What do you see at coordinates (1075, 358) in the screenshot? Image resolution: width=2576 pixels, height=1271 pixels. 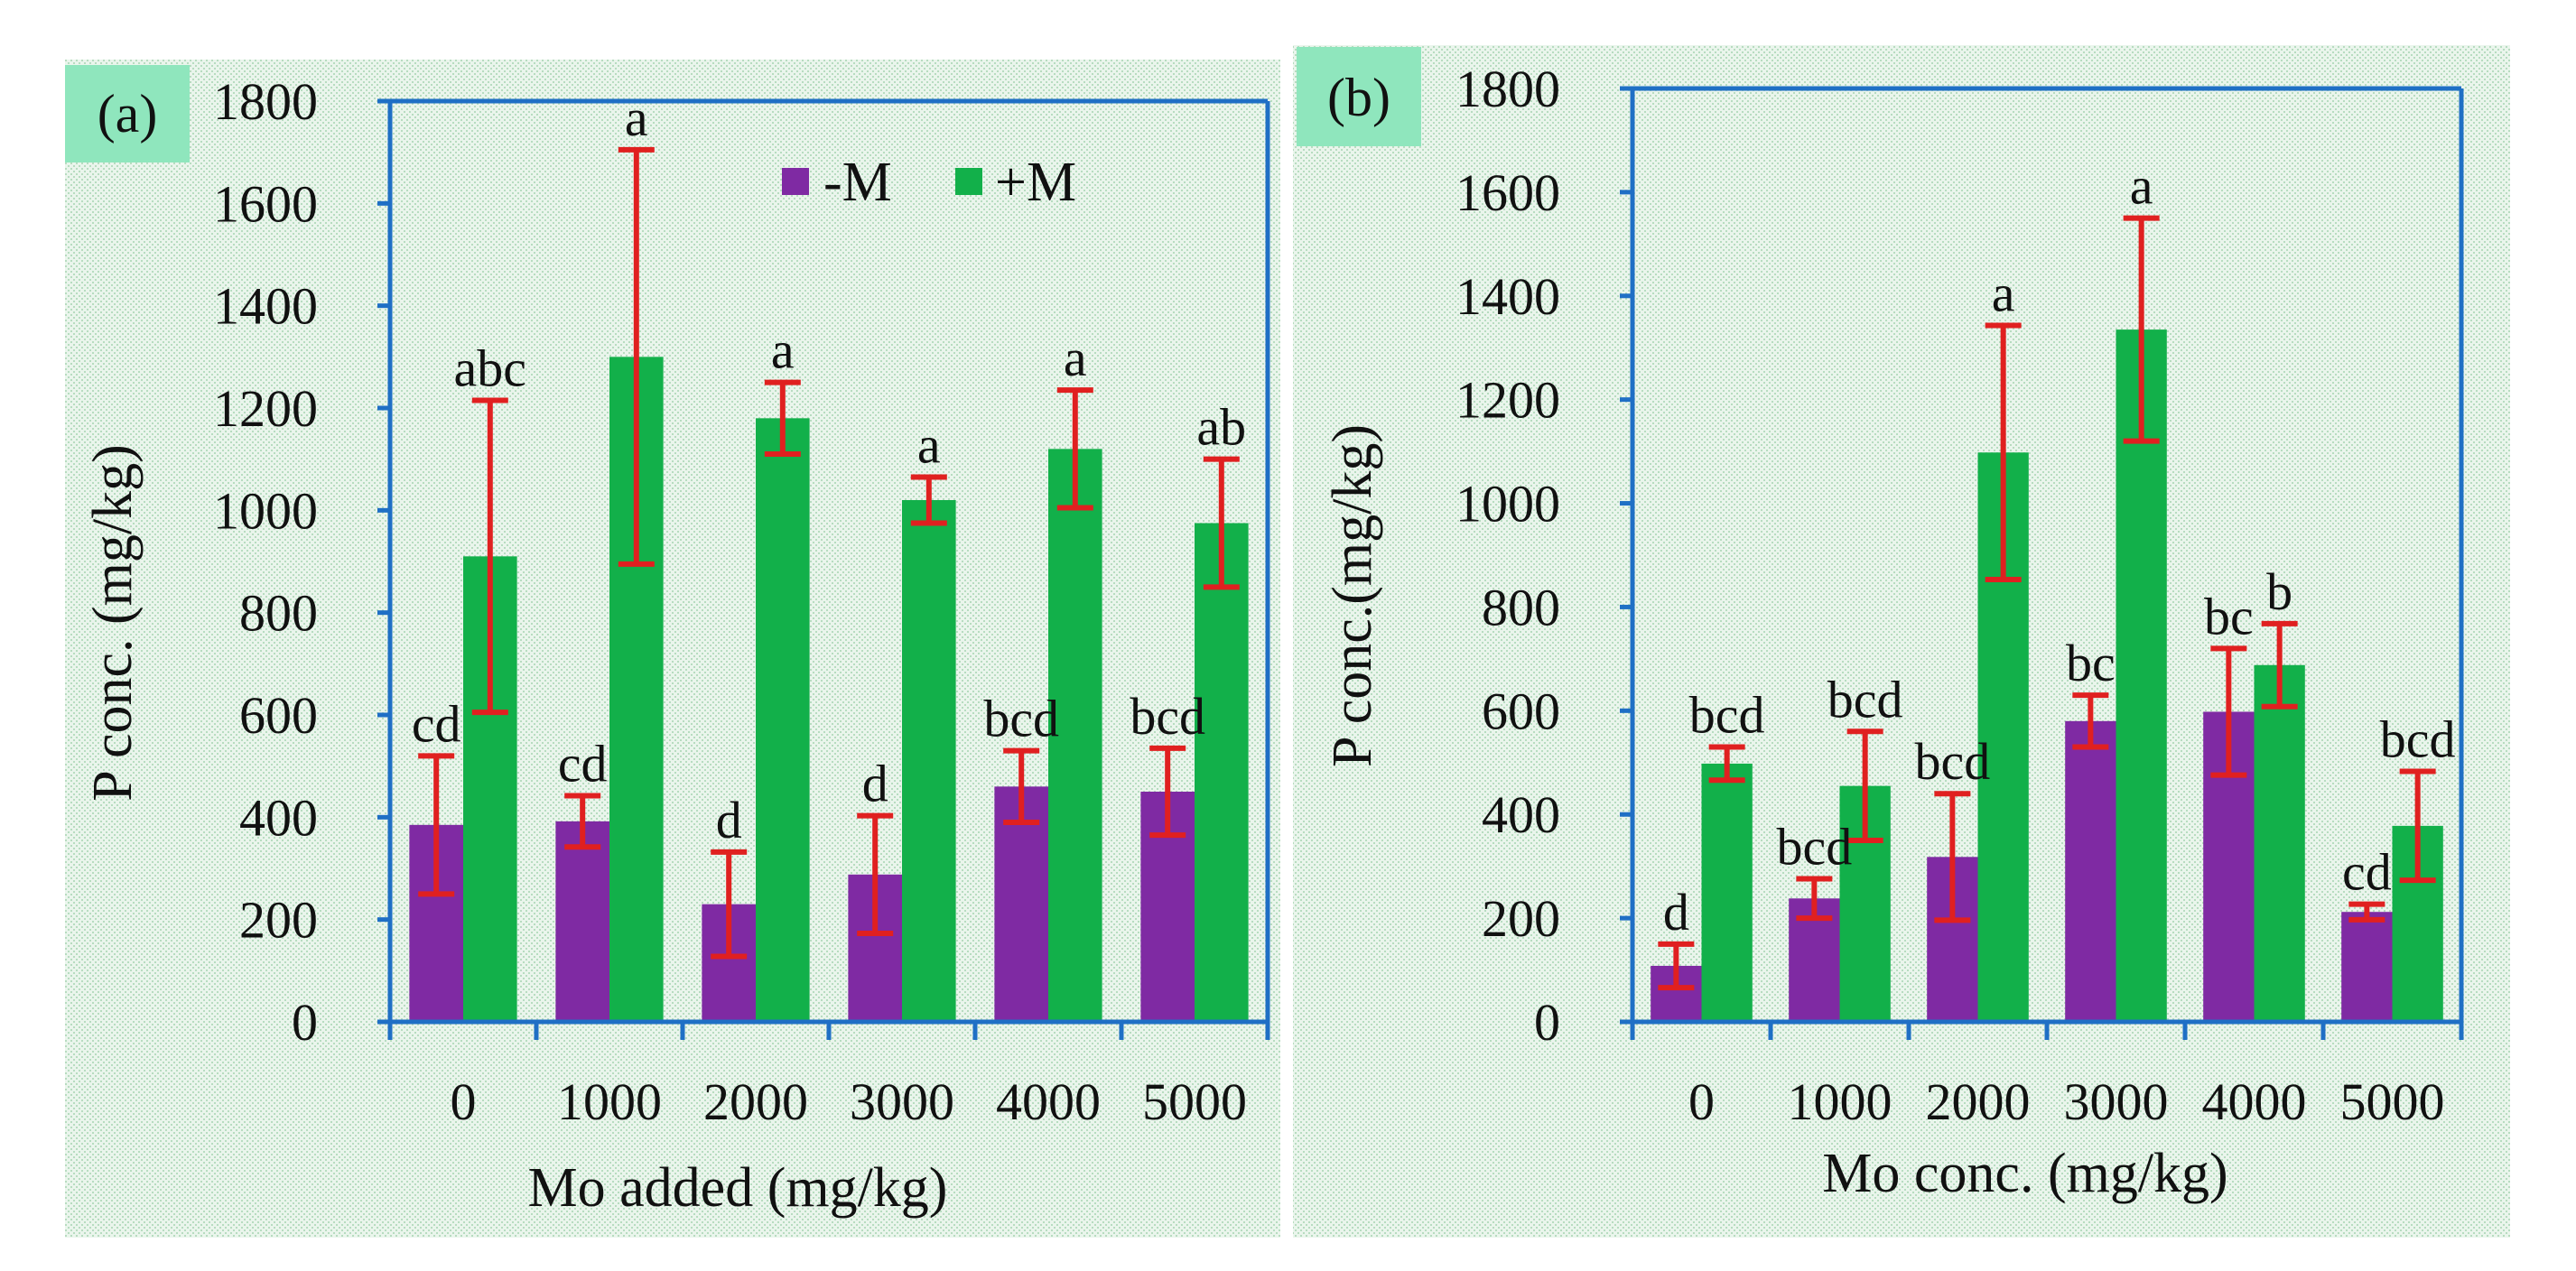 I see `panel-a-letter-plus-m-4000: a` at bounding box center [1075, 358].